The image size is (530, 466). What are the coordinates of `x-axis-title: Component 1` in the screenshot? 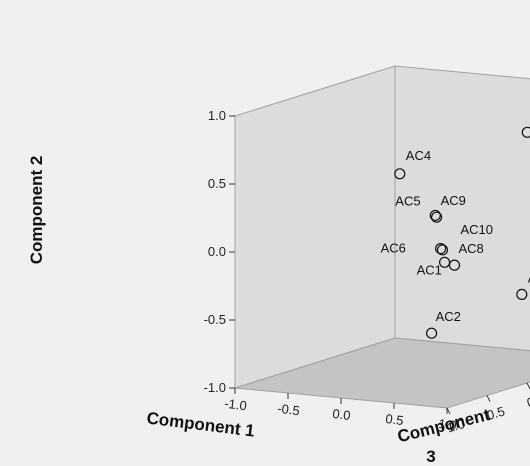 It's located at (201, 424).